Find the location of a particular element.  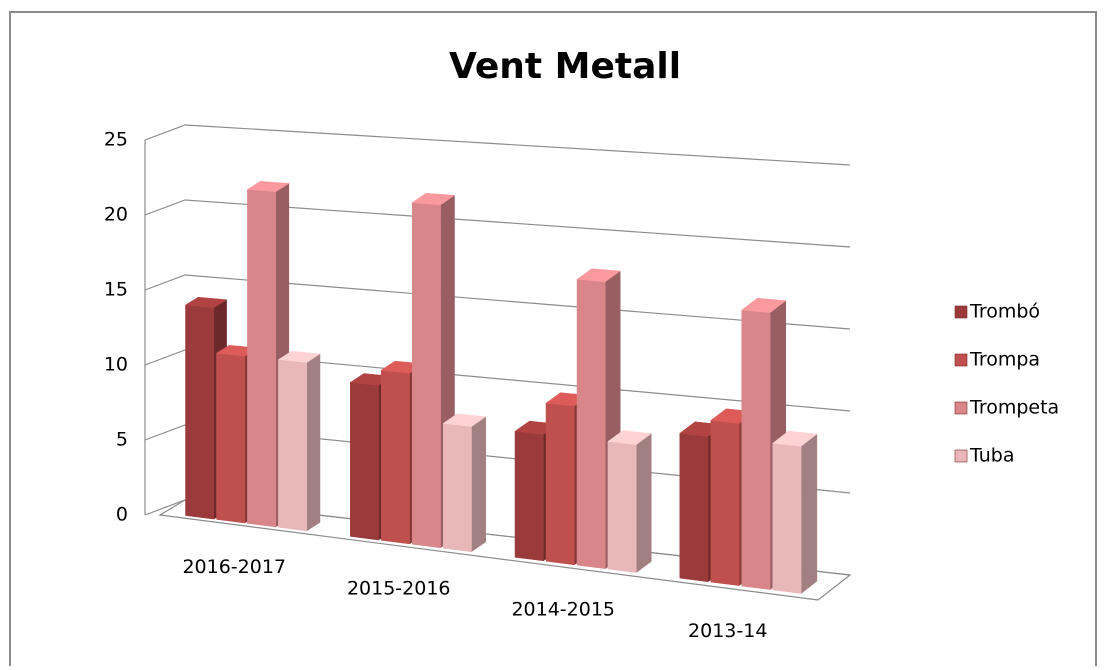

legend-label: Trombó is located at coordinates (1004, 312).